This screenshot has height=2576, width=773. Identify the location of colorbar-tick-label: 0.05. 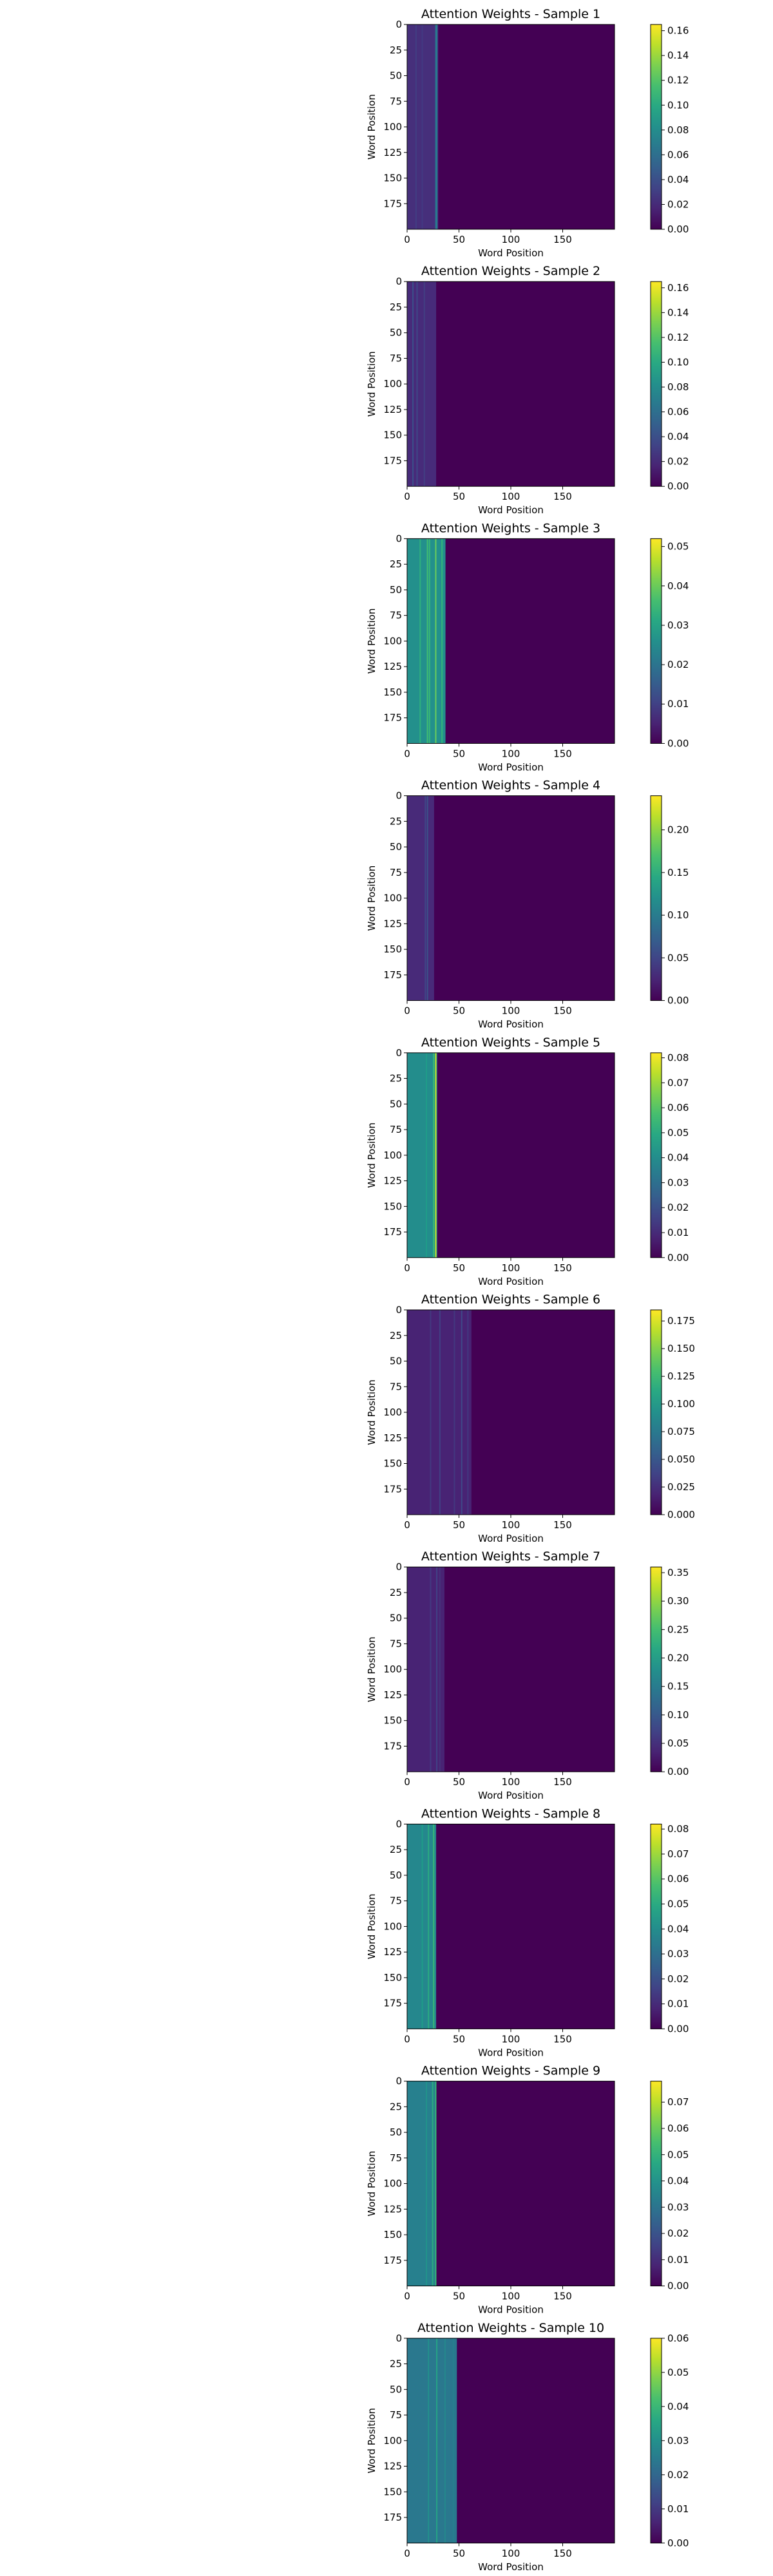
(678, 2372).